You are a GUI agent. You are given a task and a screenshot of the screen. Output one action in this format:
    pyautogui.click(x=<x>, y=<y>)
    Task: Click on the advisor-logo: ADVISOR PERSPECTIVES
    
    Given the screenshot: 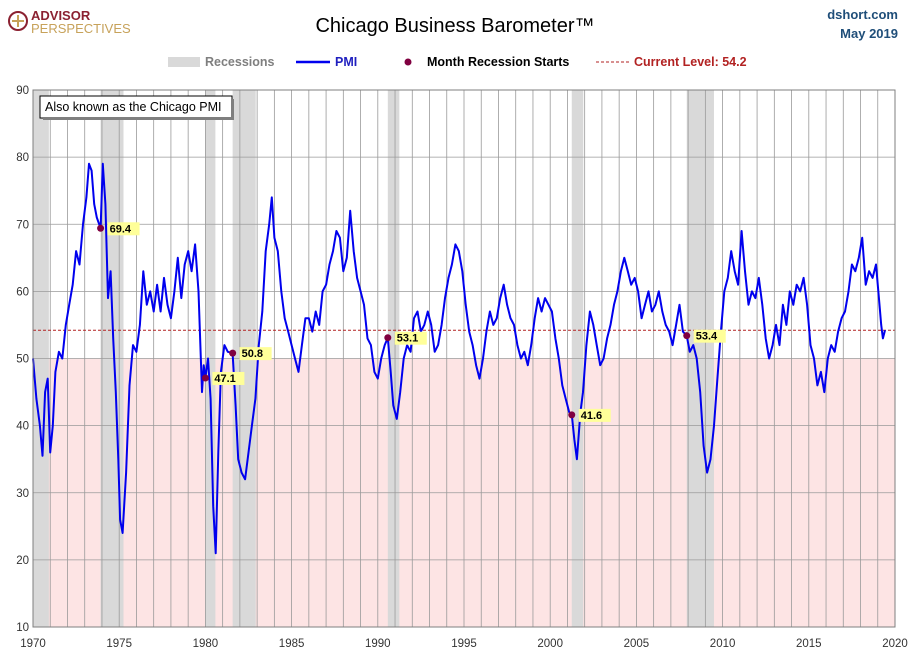 What is the action you would take?
    pyautogui.click(x=69, y=22)
    